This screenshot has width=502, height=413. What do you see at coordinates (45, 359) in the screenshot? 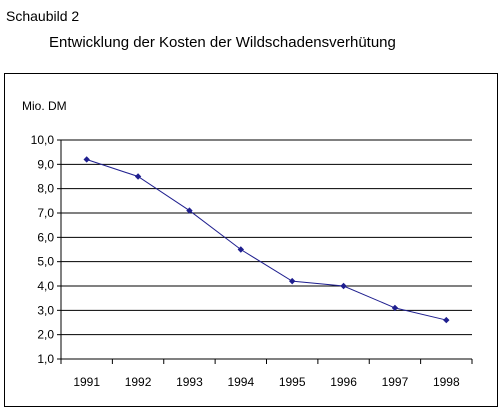
I see `y-tick-label: 1,0` at bounding box center [45, 359].